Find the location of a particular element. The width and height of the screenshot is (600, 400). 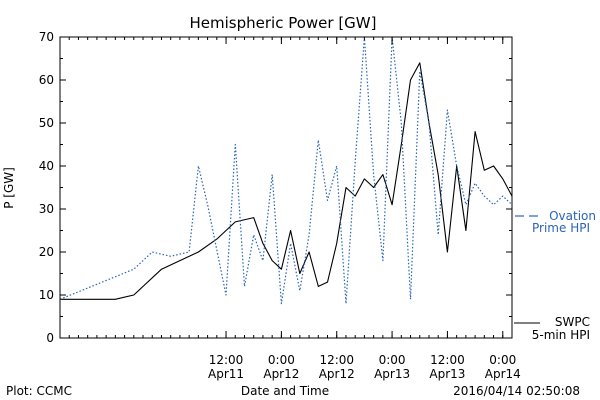

y-axis-label: P [GW] is located at coordinates (9, 188).